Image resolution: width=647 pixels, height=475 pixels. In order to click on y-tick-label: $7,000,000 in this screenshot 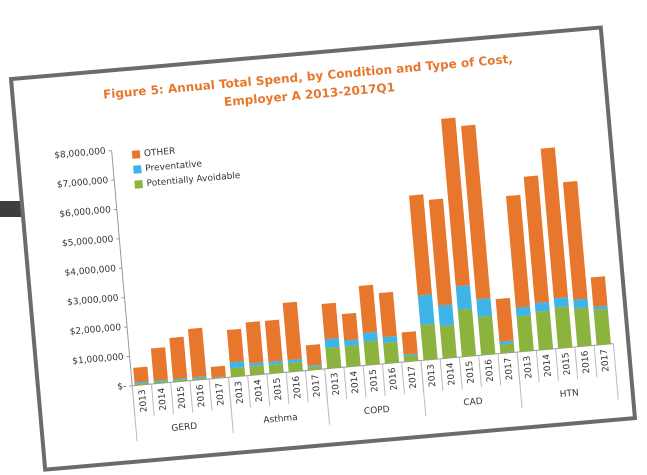, I will do `click(83, 183)`.